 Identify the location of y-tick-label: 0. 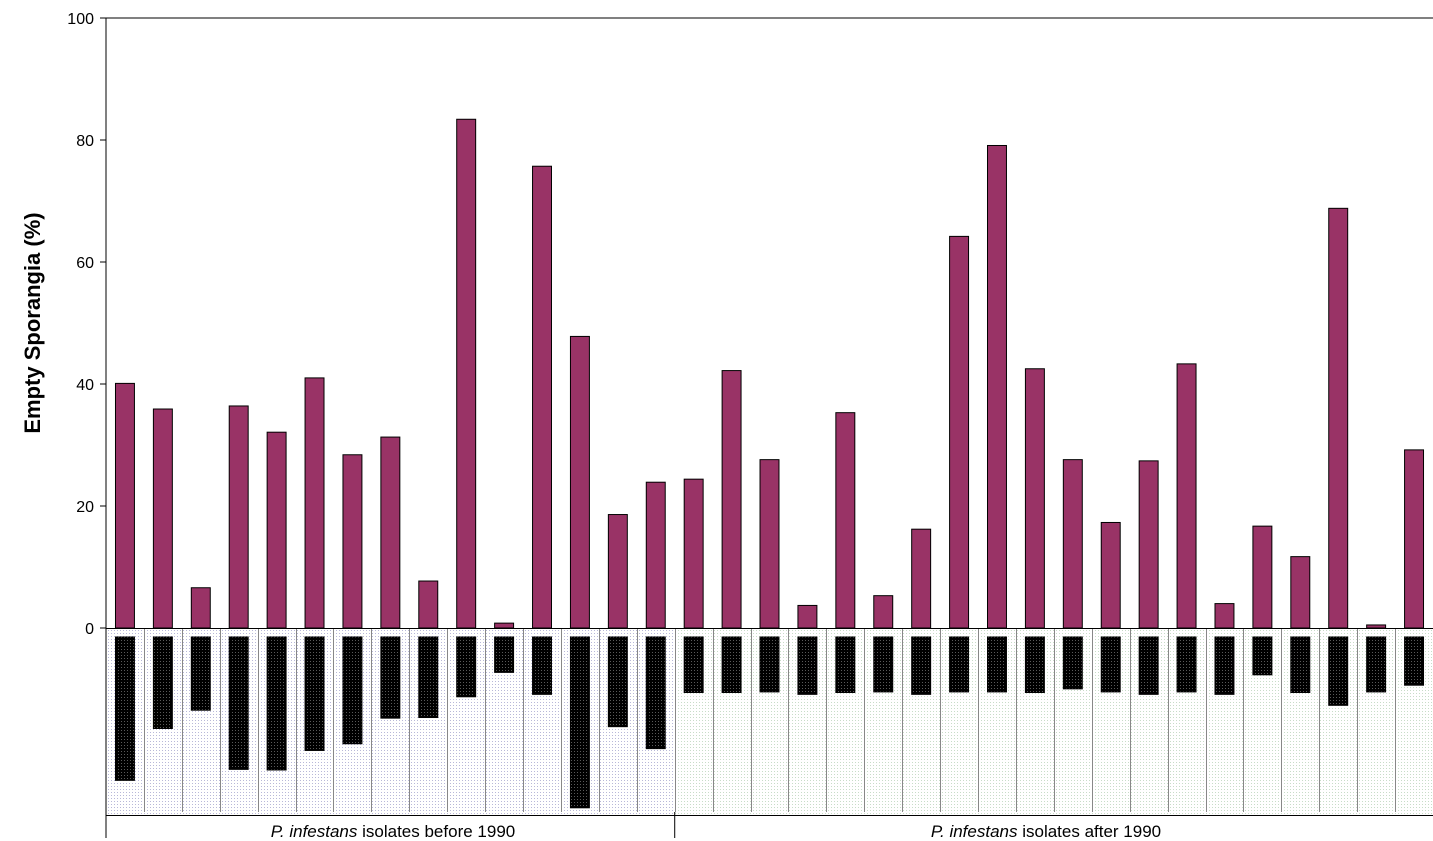
(89, 629).